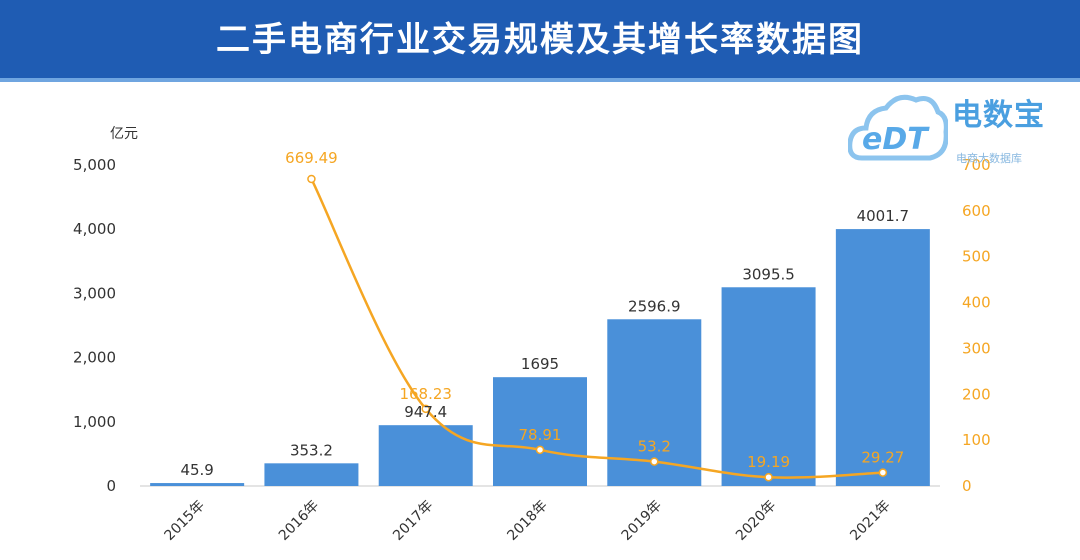 Image resolution: width=1080 pixels, height=560 pixels. I want to click on bar-value-label: 947.4, so click(425, 412).